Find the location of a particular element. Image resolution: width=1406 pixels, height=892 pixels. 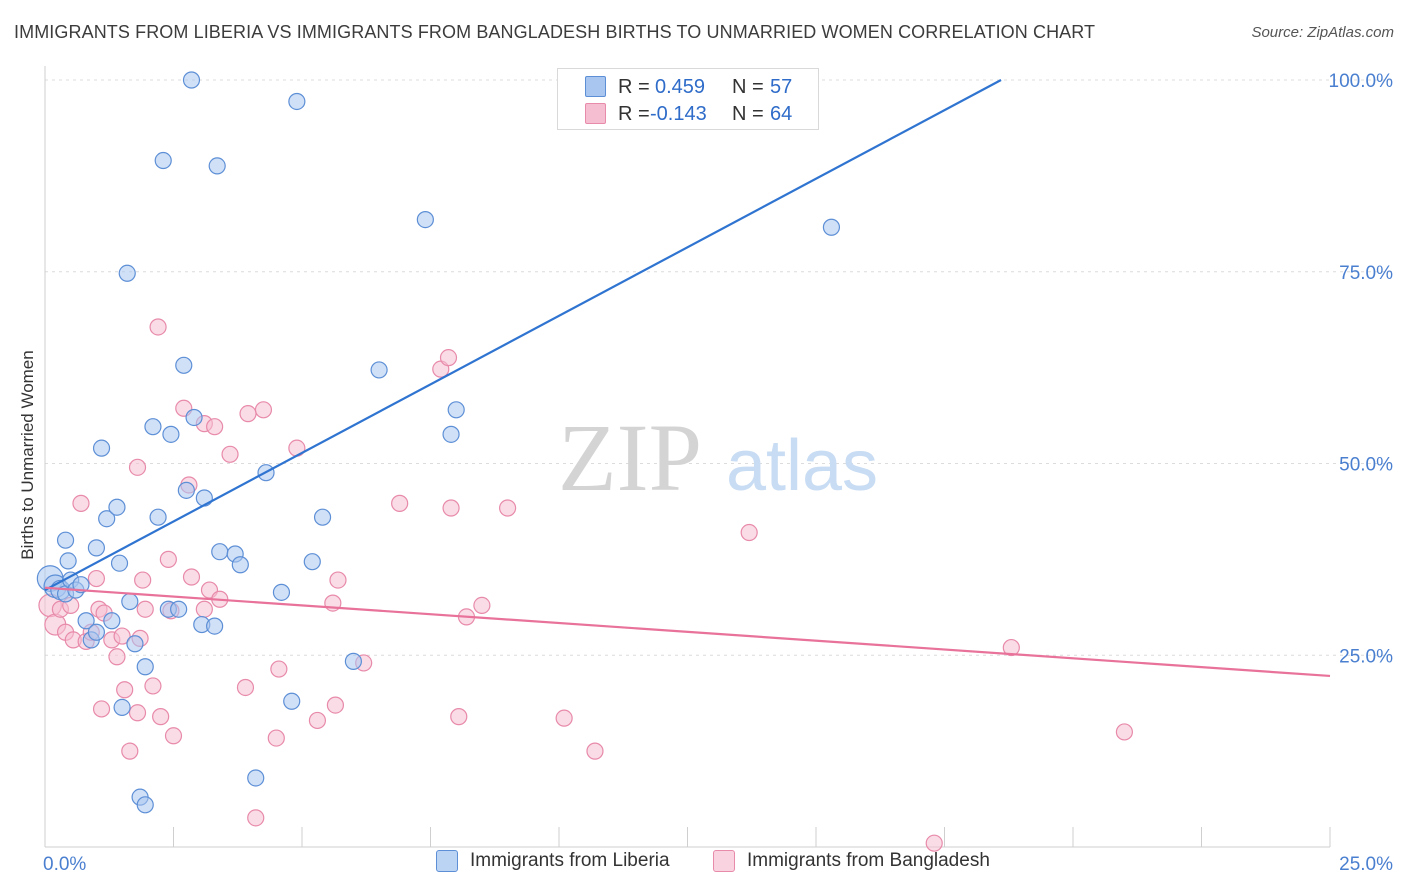

liberia-n-label: N = is located at coordinates (748, 87).